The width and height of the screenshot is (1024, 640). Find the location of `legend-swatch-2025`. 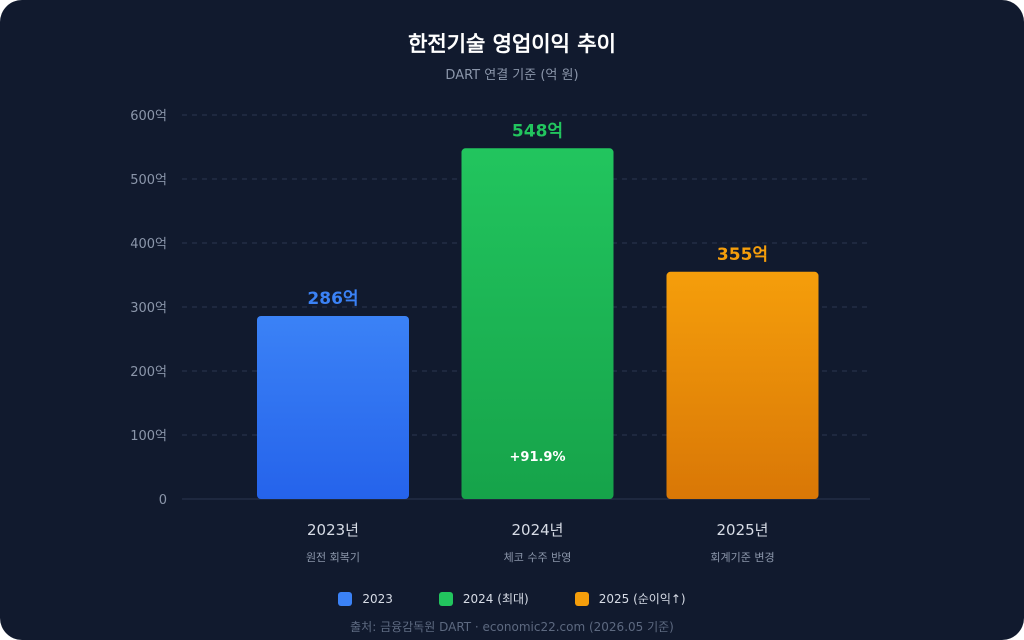

legend-swatch-2025 is located at coordinates (581, 598).